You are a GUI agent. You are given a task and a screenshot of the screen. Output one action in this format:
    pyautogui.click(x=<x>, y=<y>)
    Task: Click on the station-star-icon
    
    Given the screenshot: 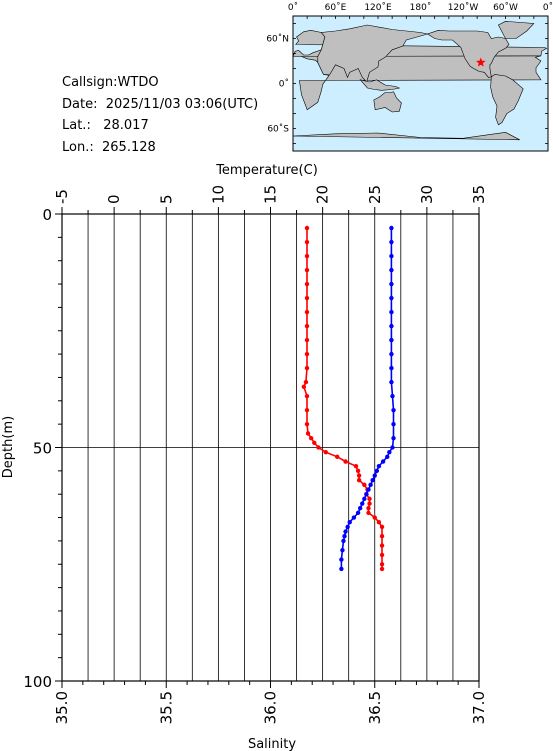 What is the action you would take?
    pyautogui.click(x=481, y=62)
    